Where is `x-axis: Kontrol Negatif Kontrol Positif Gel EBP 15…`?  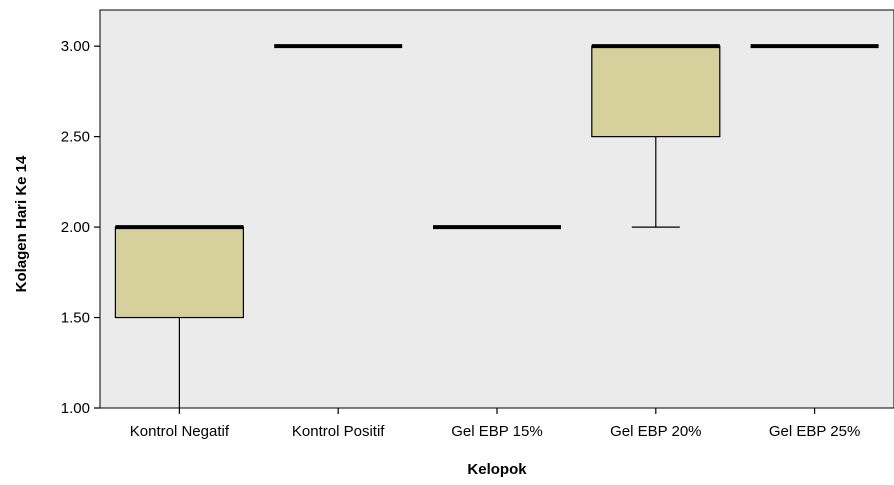
x-axis: Kontrol Negatif Kontrol Positif Gel EBP 15… is located at coordinates (495, 424).